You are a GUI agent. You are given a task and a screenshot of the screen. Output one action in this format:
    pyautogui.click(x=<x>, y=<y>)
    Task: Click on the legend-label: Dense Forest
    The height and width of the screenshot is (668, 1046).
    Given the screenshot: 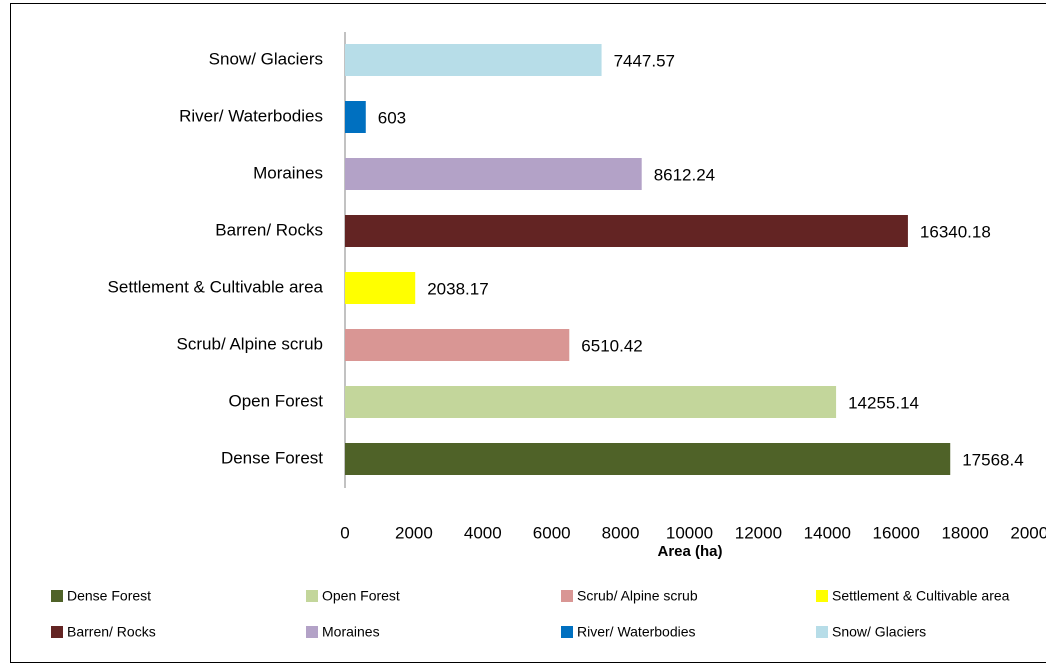 What is the action you would take?
    pyautogui.click(x=109, y=596)
    